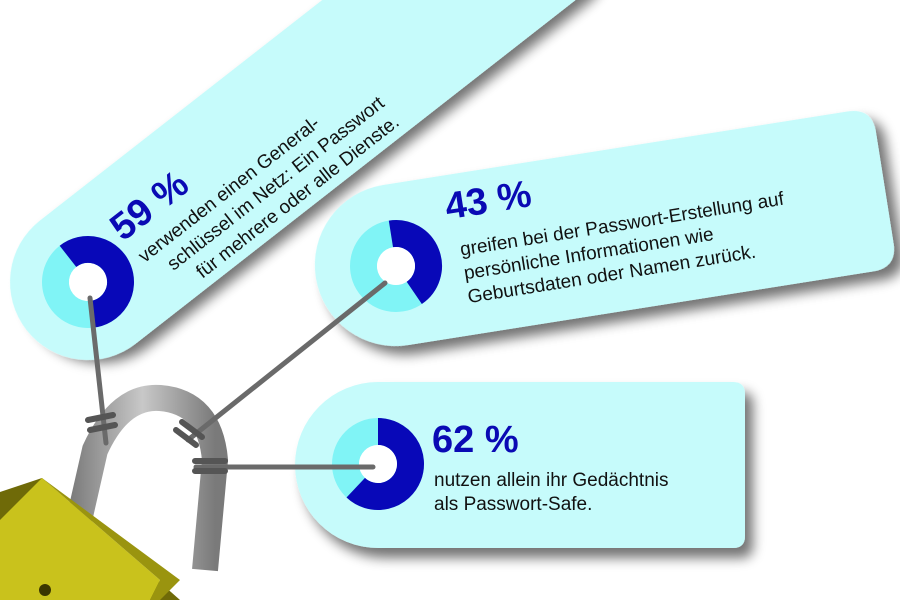 The height and width of the screenshot is (600, 900). I want to click on keyhole-icon, so click(45, 590).